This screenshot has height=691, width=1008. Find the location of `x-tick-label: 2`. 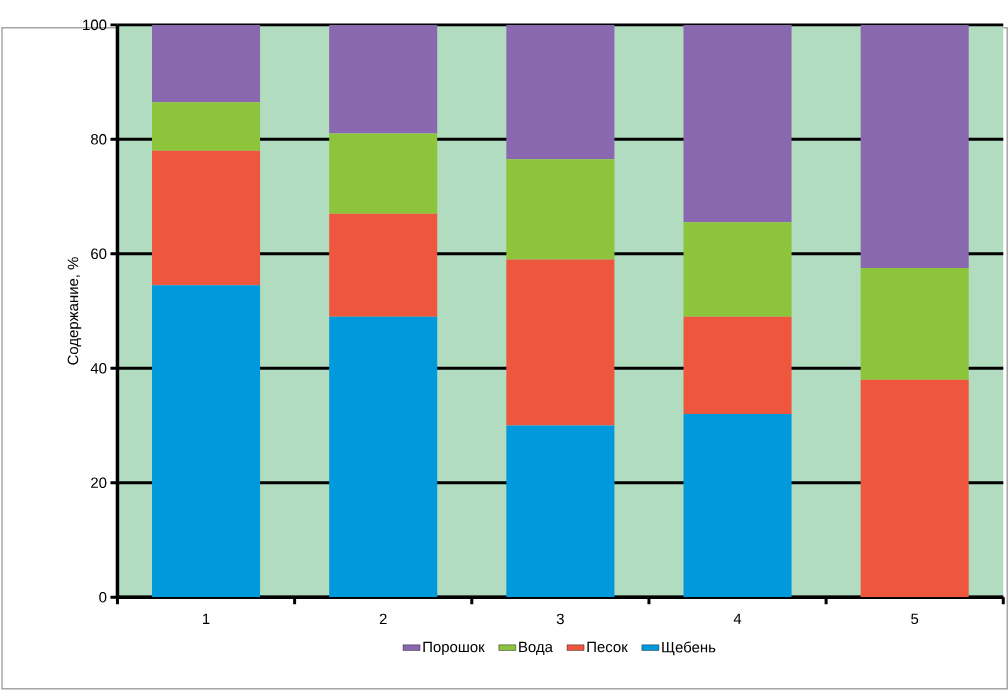

x-tick-label: 2 is located at coordinates (383, 619).